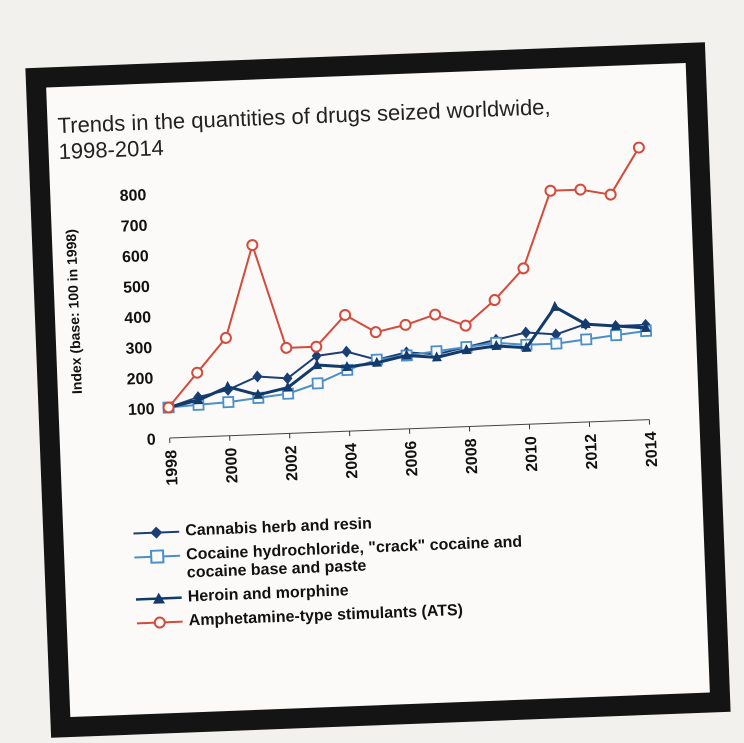 The height and width of the screenshot is (743, 744). I want to click on x-axis-line, so click(409, 429).